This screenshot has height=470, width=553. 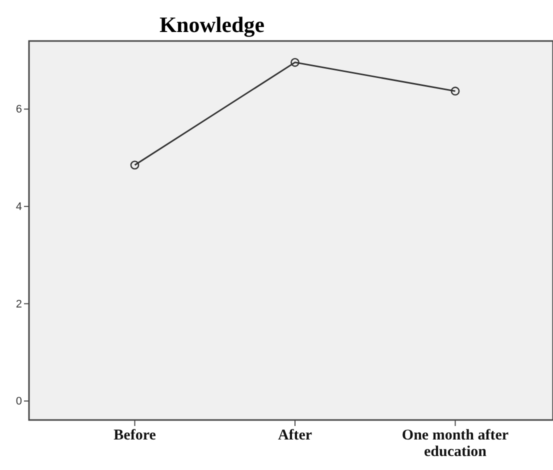 What do you see at coordinates (295, 436) in the screenshot?
I see `x-tick-label: After` at bounding box center [295, 436].